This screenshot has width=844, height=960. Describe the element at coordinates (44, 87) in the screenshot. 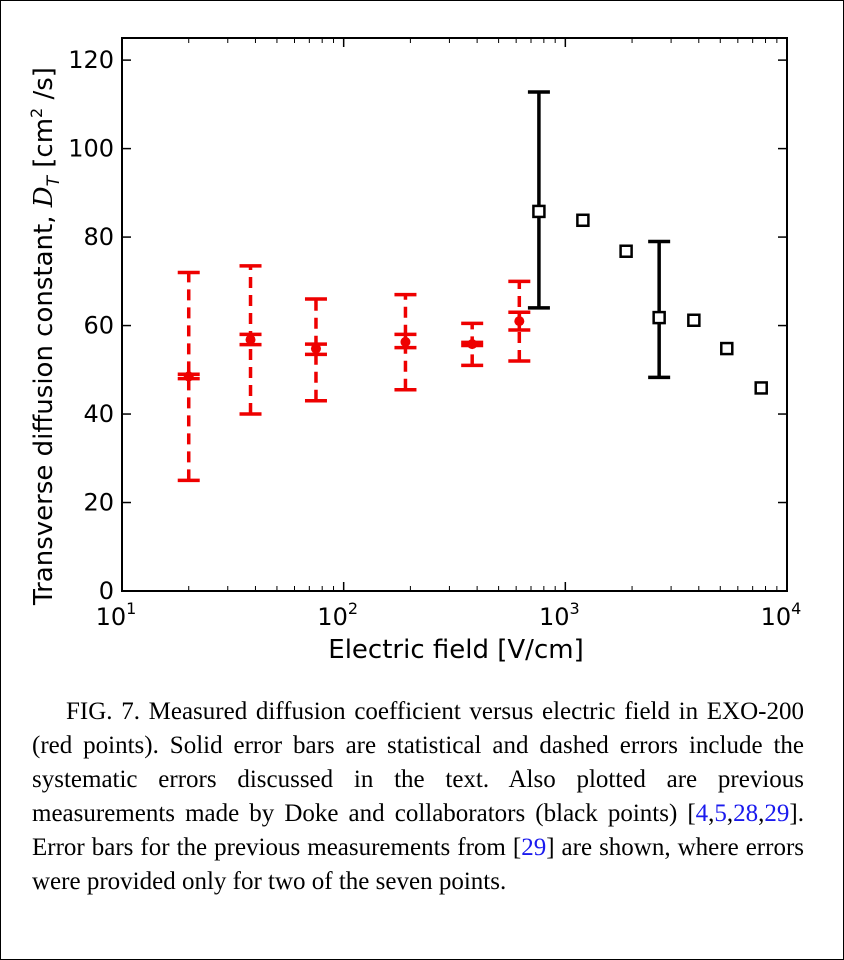

I see `y-axis-label-unit-close: /s]` at that location.